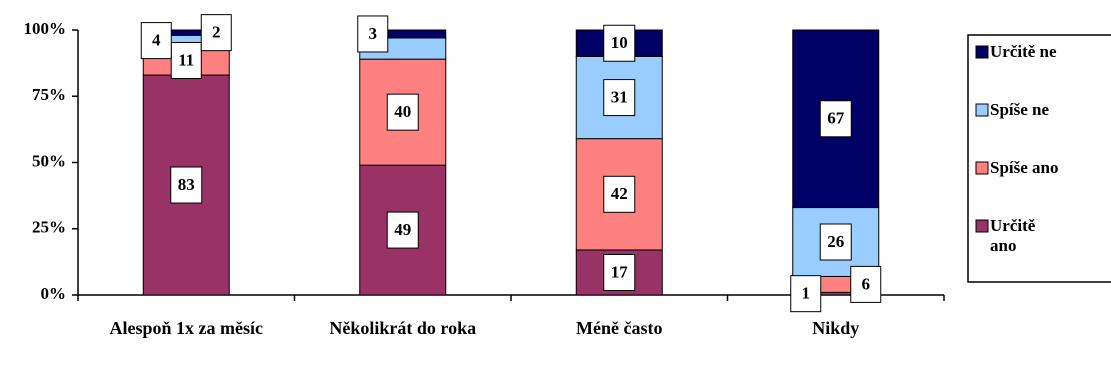 This screenshot has height=383, width=1111. I want to click on data-label: 67, so click(835, 119).